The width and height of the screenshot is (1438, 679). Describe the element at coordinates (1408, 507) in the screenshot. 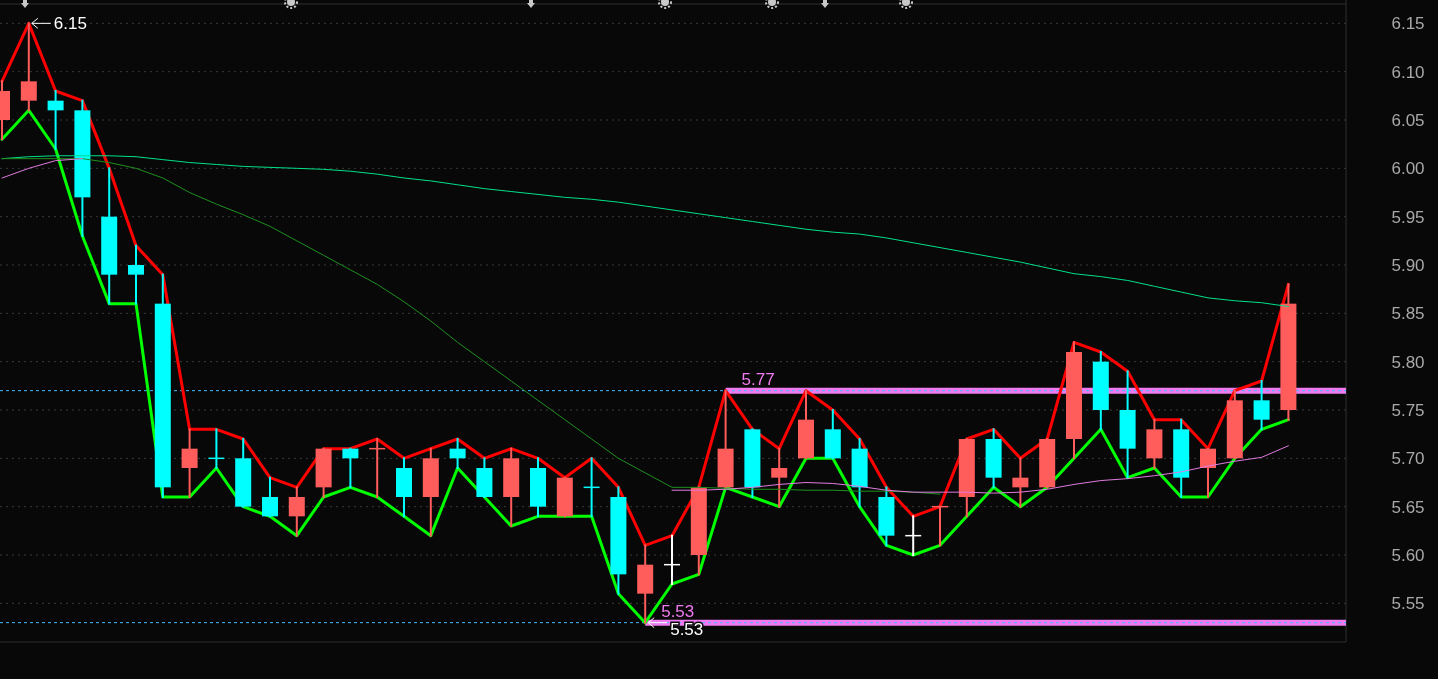

I see `y-tick-label: 5.65` at that location.